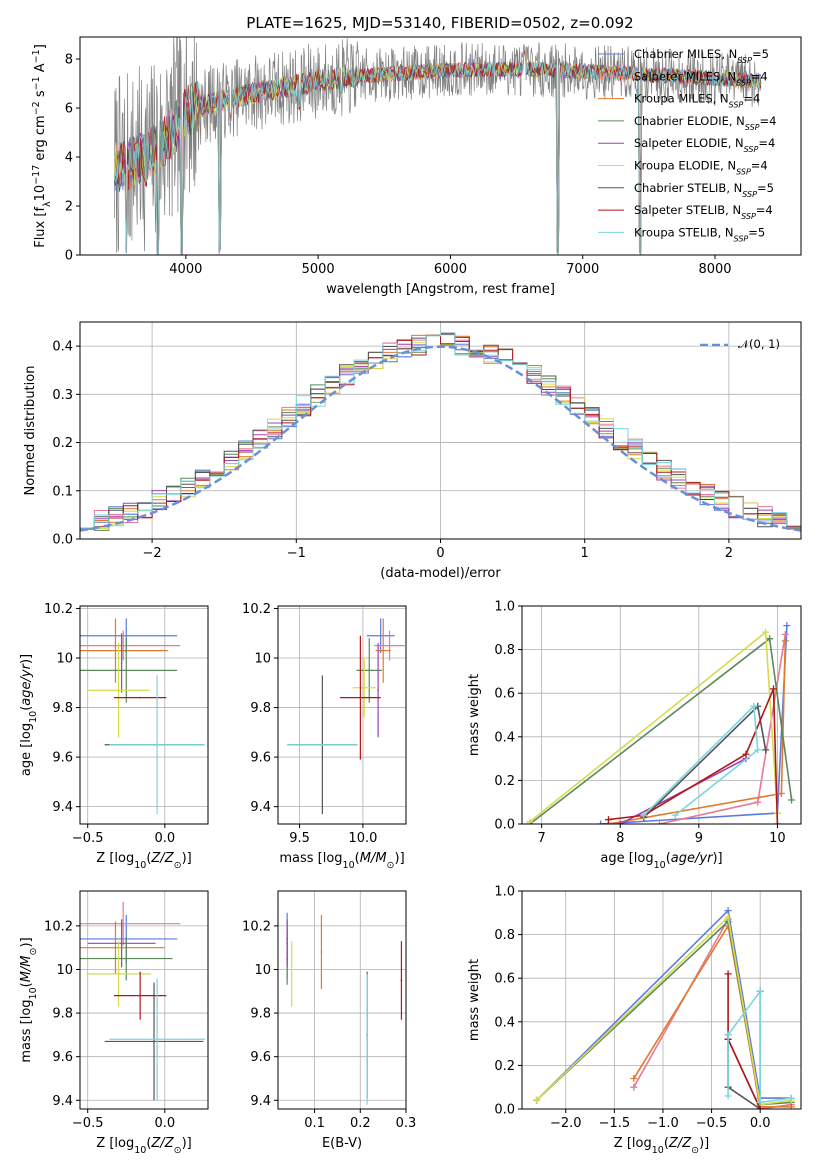  I want to click on x-tick-label: −1.5, so click(615, 1123).